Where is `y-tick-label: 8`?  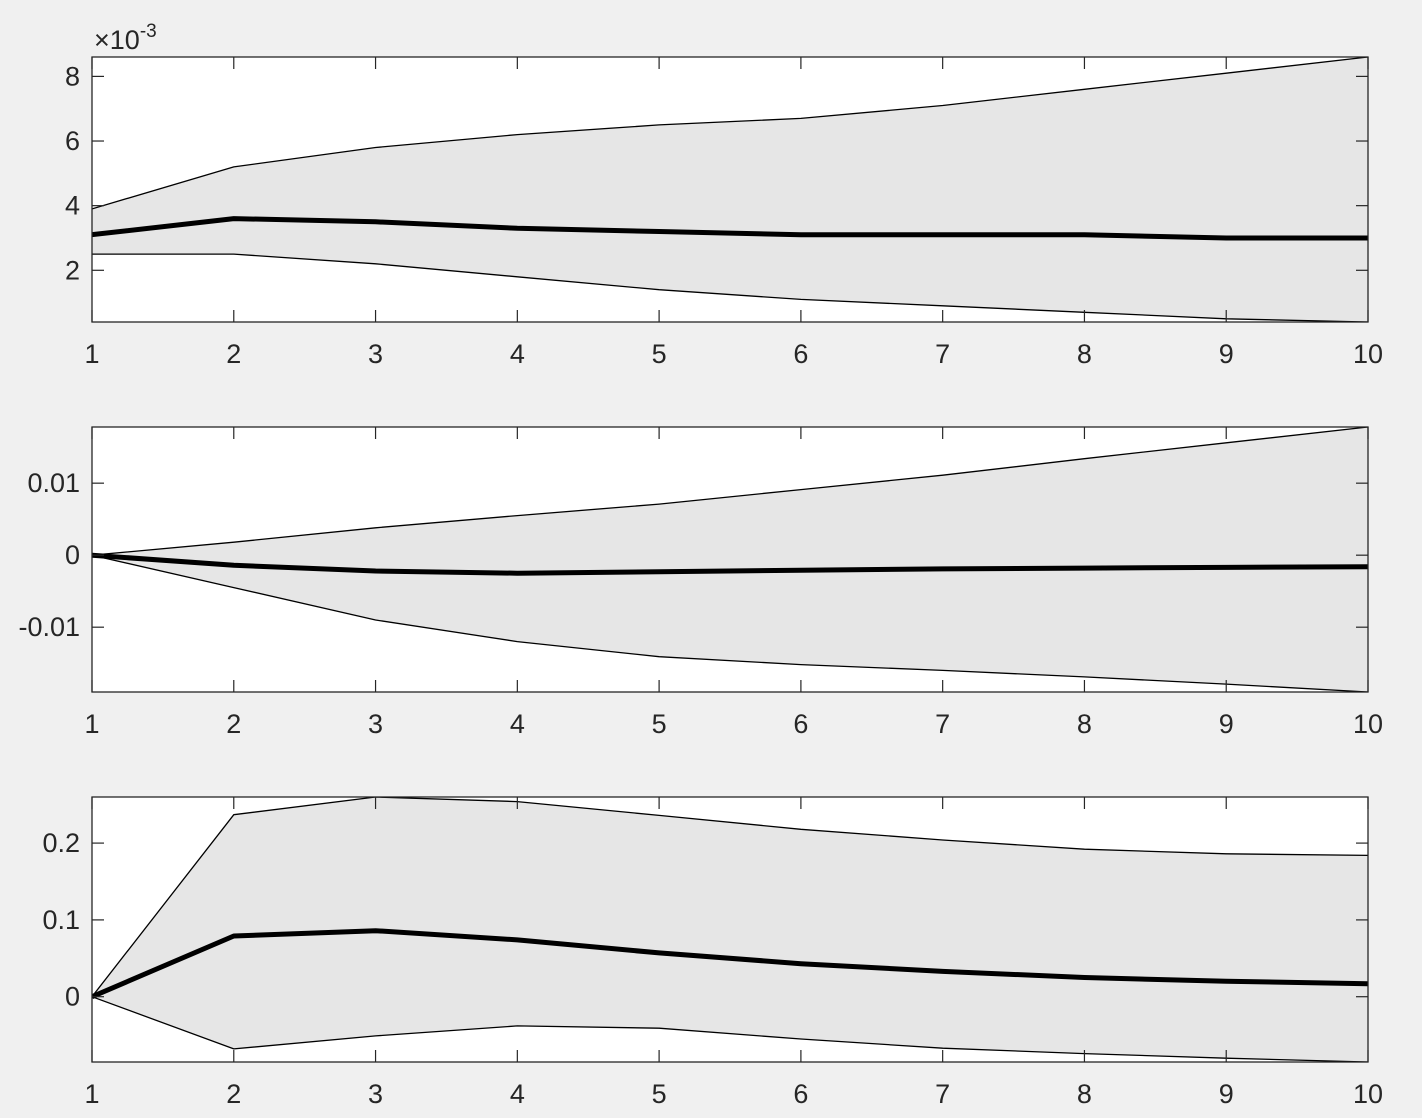
y-tick-label: 8 is located at coordinates (72, 76).